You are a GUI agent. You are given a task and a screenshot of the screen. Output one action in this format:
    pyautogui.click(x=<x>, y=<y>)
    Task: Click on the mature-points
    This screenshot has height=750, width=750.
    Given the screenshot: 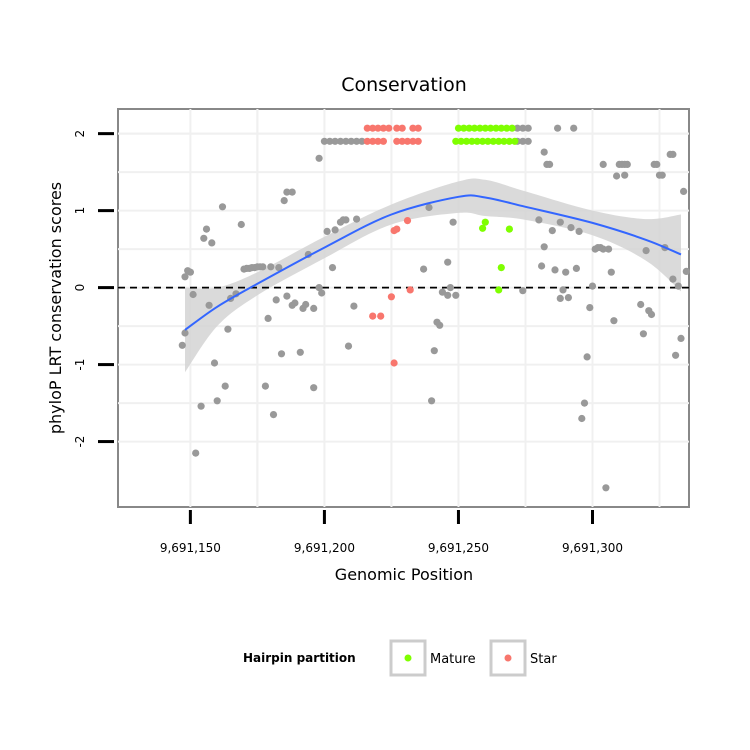 What is the action you would take?
    pyautogui.click(x=485, y=209)
    